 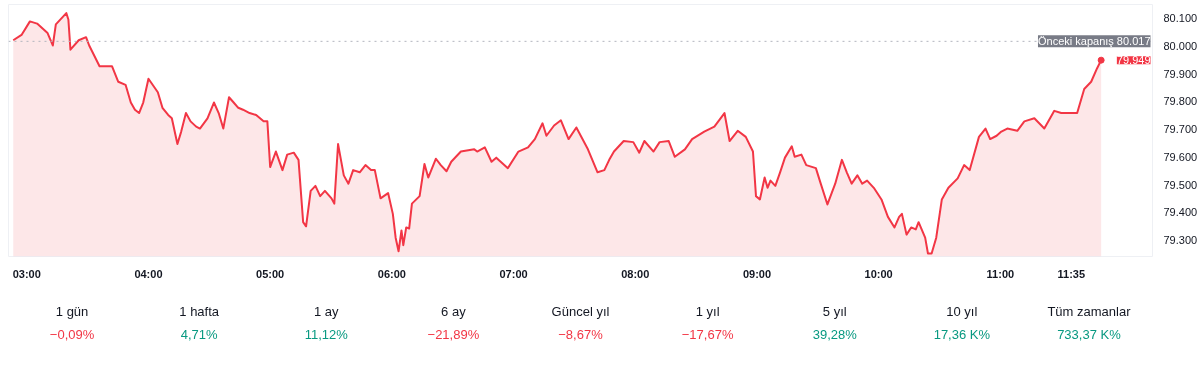 What do you see at coordinates (1180, 73) in the screenshot?
I see `y-tick-label: 79.900` at bounding box center [1180, 73].